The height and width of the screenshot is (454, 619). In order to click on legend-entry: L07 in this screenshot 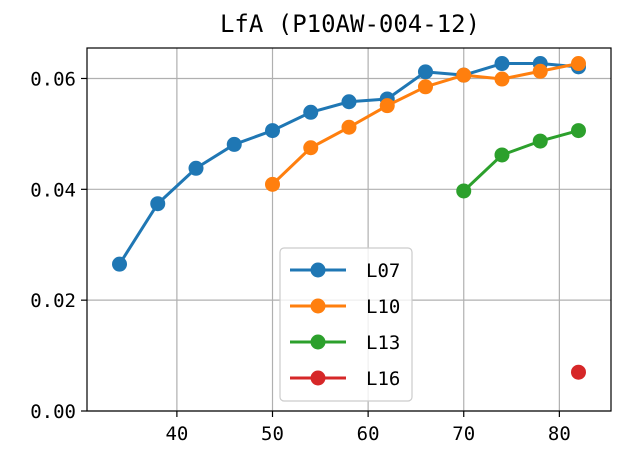, I will do `click(345, 271)`.